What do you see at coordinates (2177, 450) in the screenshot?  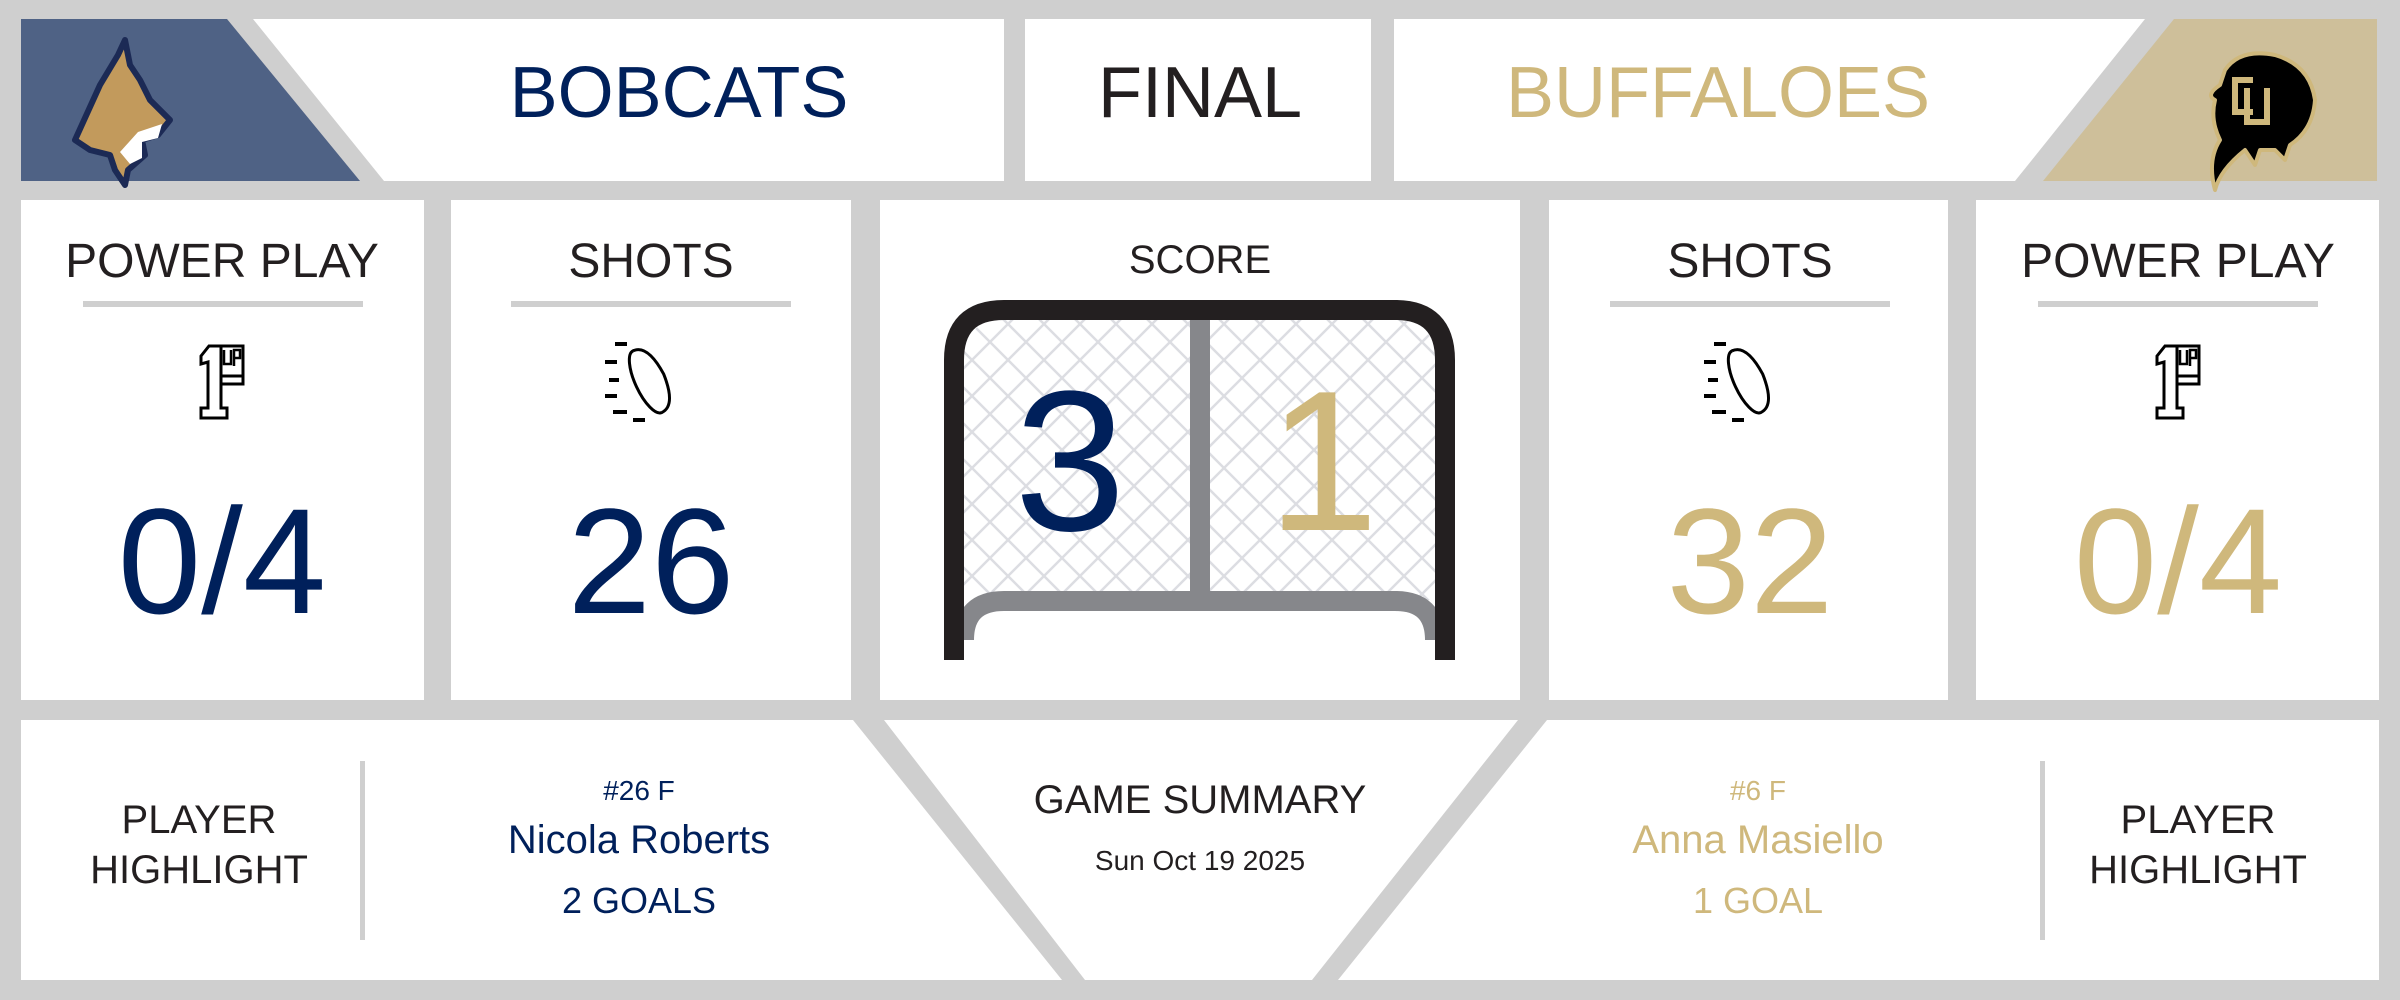 I see `away-power-play-panel` at bounding box center [2177, 450].